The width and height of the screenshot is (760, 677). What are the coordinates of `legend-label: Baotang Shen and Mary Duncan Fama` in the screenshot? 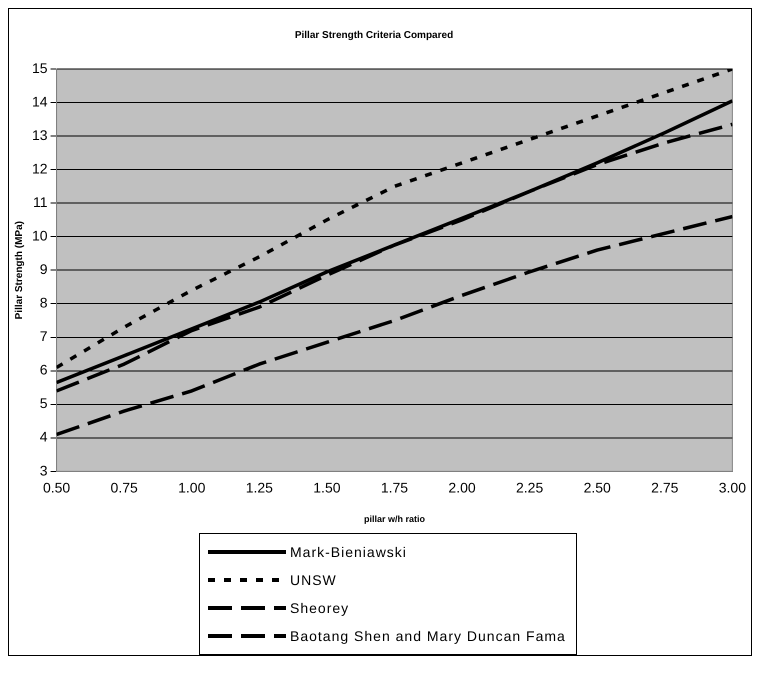 It's located at (428, 636).